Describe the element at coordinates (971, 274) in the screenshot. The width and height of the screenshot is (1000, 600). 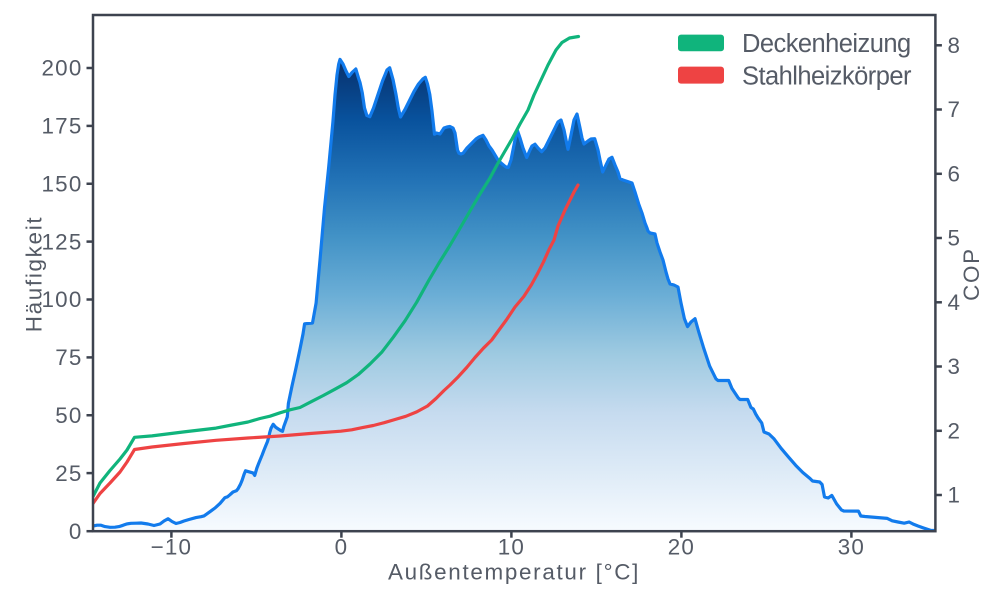
I see `svg-text: COP` at that location.